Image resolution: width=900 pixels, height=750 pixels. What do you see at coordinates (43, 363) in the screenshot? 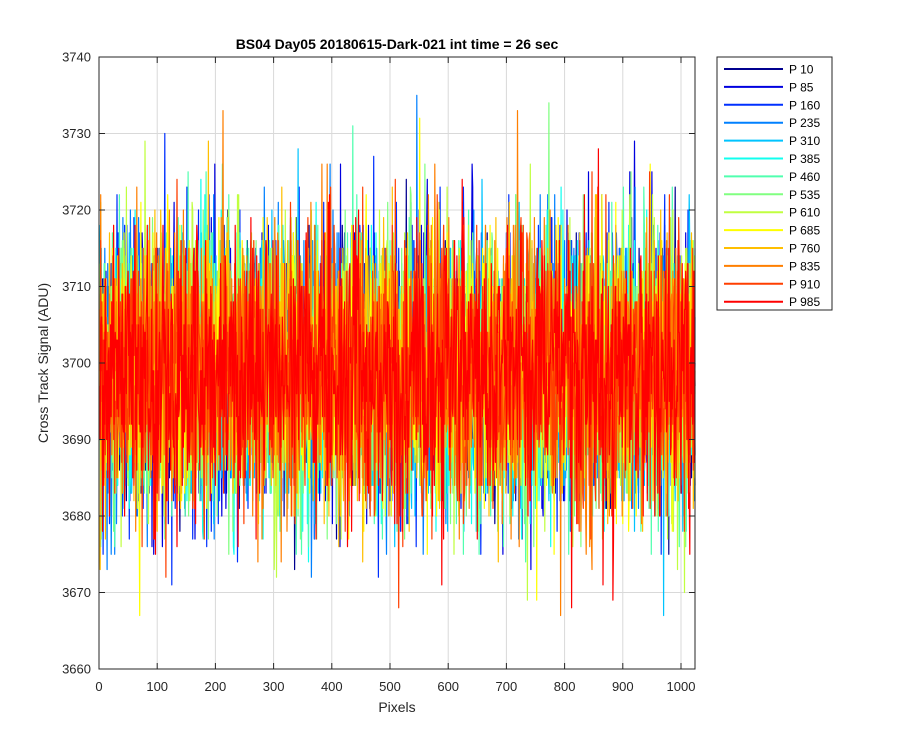
I see `y-axis-label: Cross Track Signal (ADU)` at bounding box center [43, 363].